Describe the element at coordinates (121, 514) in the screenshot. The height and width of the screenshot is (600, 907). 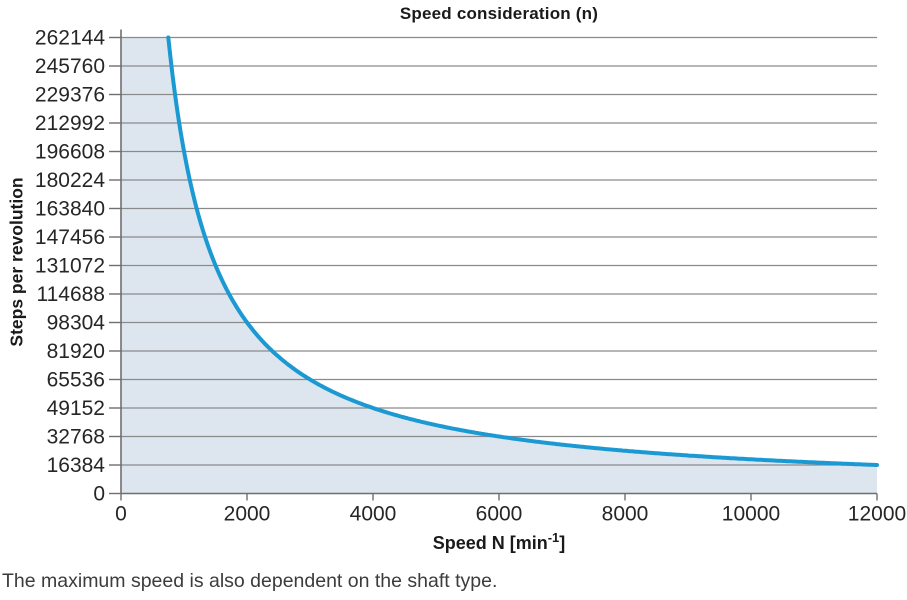
I see `x-tick-label-0: 0` at that location.